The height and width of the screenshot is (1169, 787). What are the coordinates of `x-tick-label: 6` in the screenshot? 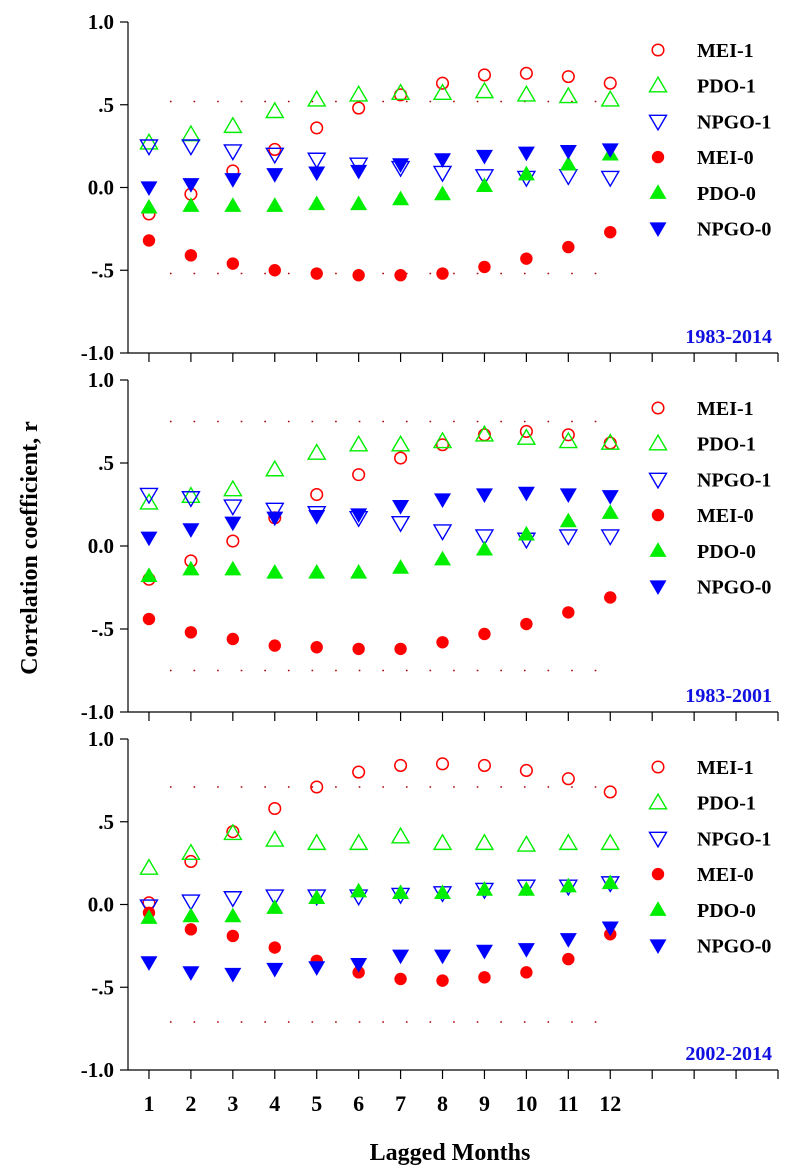 It's located at (358, 1103).